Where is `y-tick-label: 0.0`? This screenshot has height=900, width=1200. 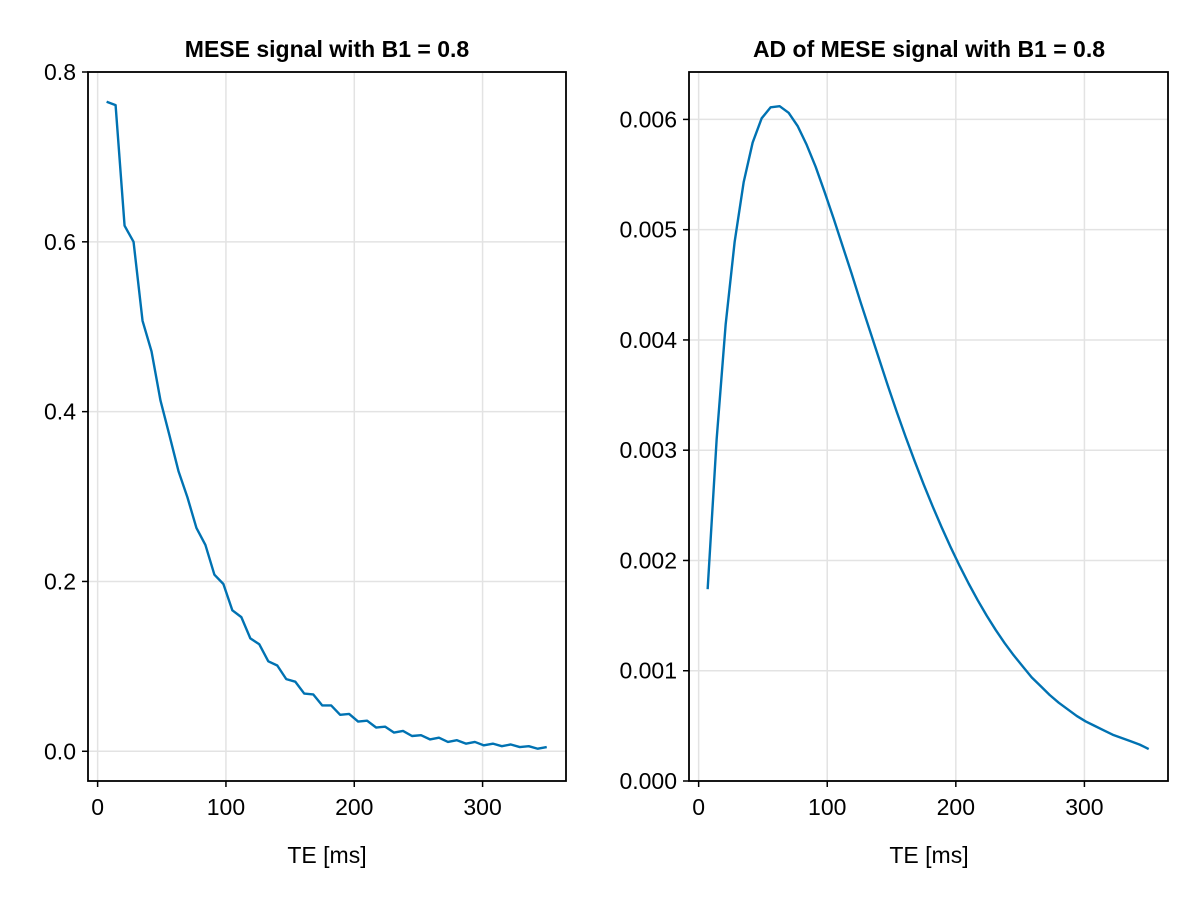 y-tick-label: 0.0 is located at coordinates (60, 751).